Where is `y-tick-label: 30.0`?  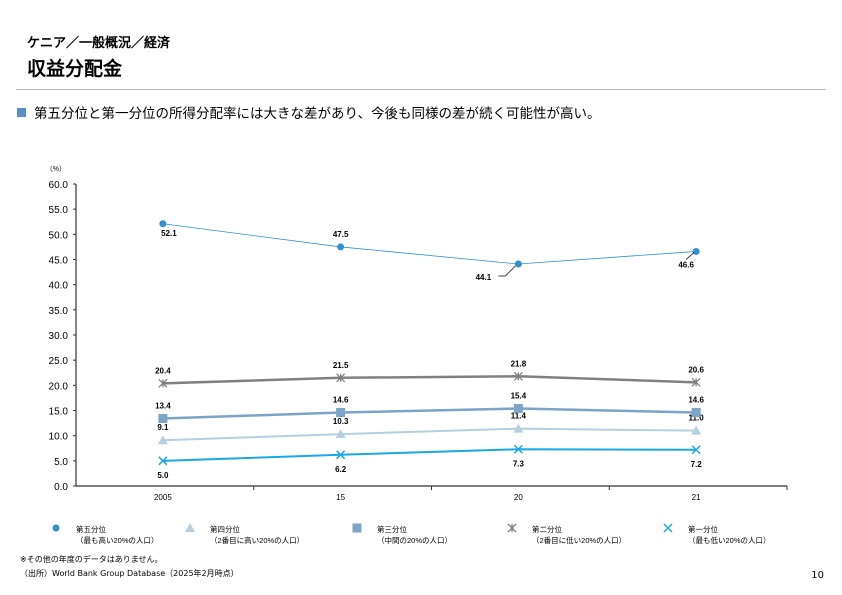
y-tick-label: 30.0 is located at coordinates (59, 336).